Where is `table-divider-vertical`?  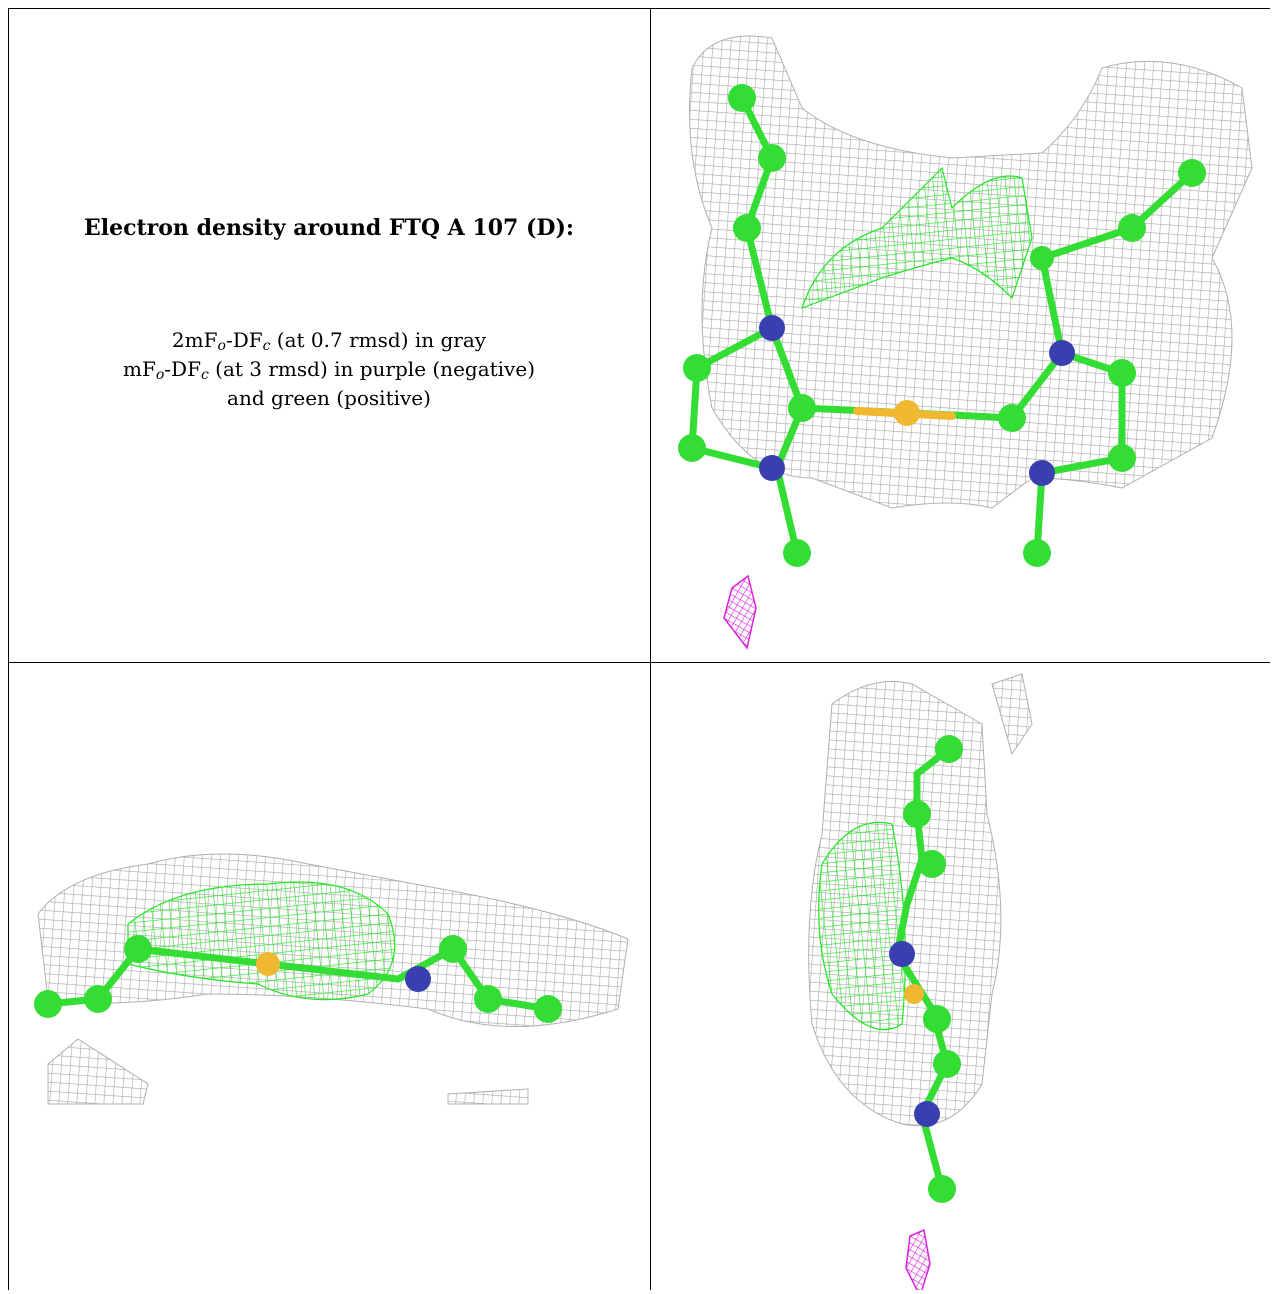
table-divider-vertical is located at coordinates (650, 649).